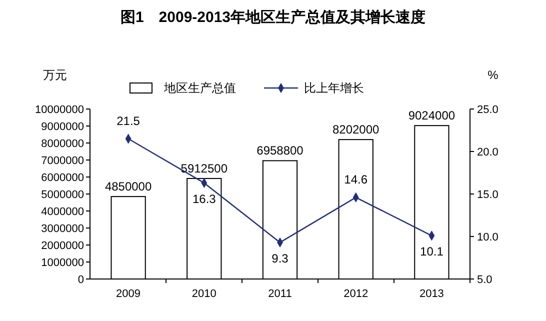 The width and height of the screenshot is (546, 321). Describe the element at coordinates (199, 88) in the screenshot. I see `legend-label: 地区生产总值` at that location.